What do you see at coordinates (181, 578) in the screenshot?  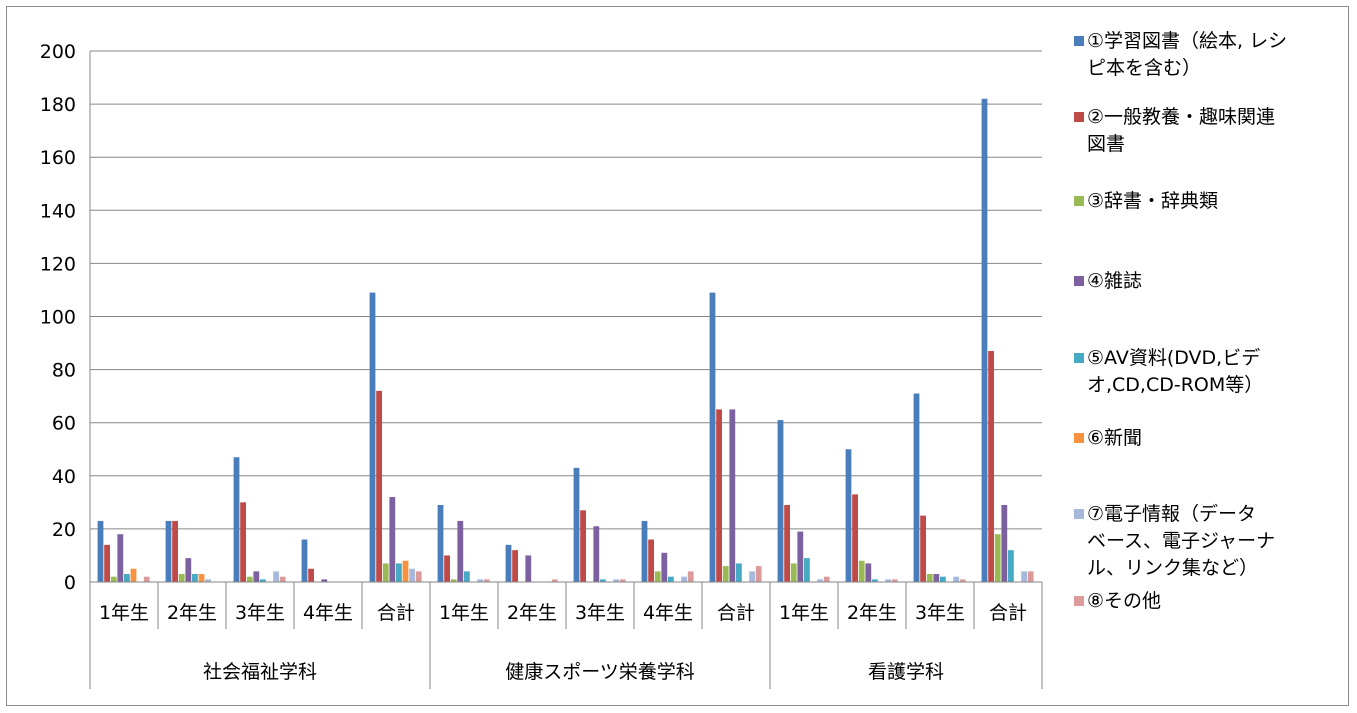 I see `bar-s3-c2` at bounding box center [181, 578].